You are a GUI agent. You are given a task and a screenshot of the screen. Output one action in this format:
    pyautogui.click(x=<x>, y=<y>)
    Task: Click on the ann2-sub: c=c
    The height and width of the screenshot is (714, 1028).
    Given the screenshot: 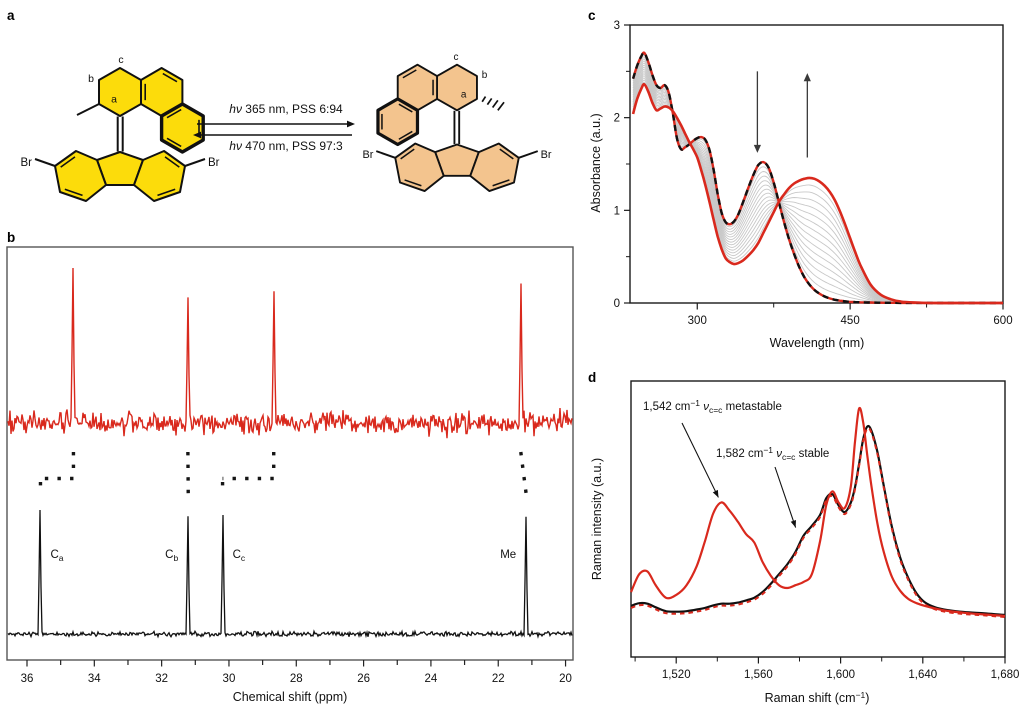 What is the action you would take?
    pyautogui.click(x=788, y=457)
    